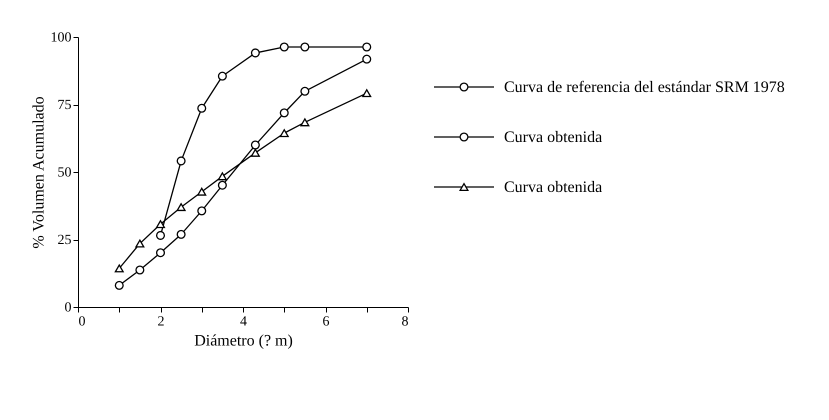 Image resolution: width=829 pixels, height=420 pixels. What do you see at coordinates (644, 87) in the screenshot?
I see `legend-label: Curva de referencia del estándar SRM 1978` at bounding box center [644, 87].